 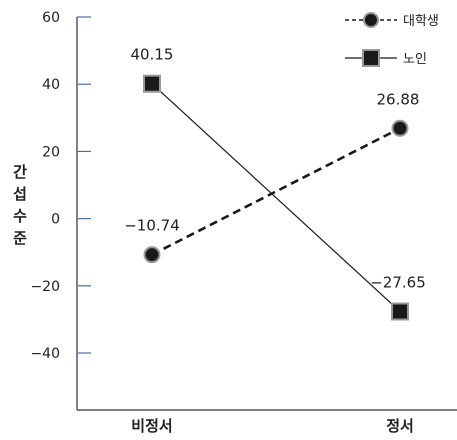 What do you see at coordinates (152, 226) in the screenshot?
I see `data-label: −10.74` at bounding box center [152, 226].